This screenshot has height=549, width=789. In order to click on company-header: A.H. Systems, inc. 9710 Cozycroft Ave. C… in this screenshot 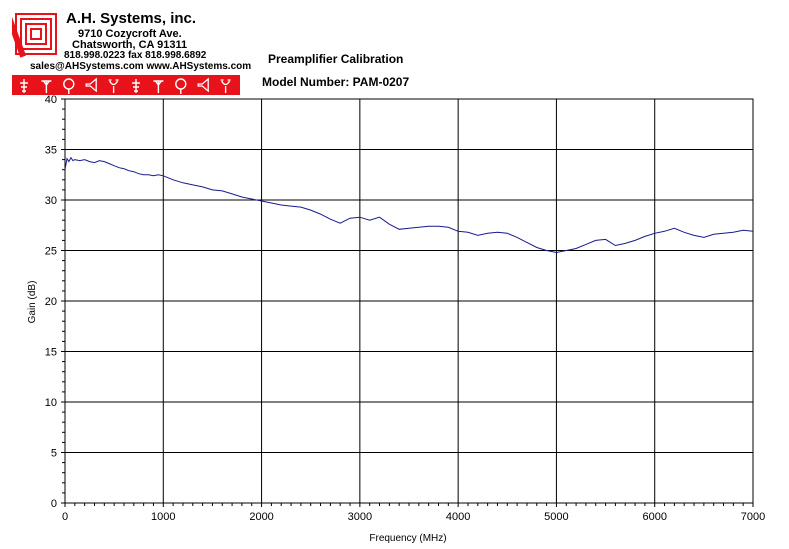, I will do `click(129, 50)`.